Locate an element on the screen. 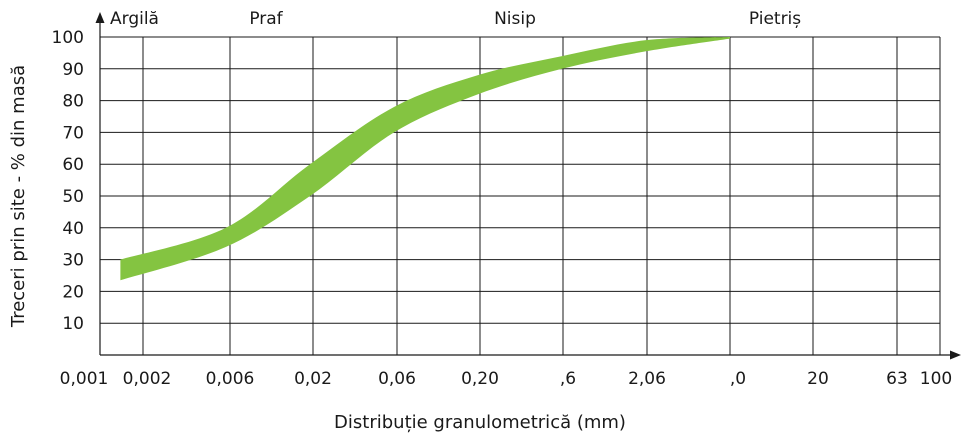 This screenshot has height=437, width=962. region-label: Praf is located at coordinates (266, 19).